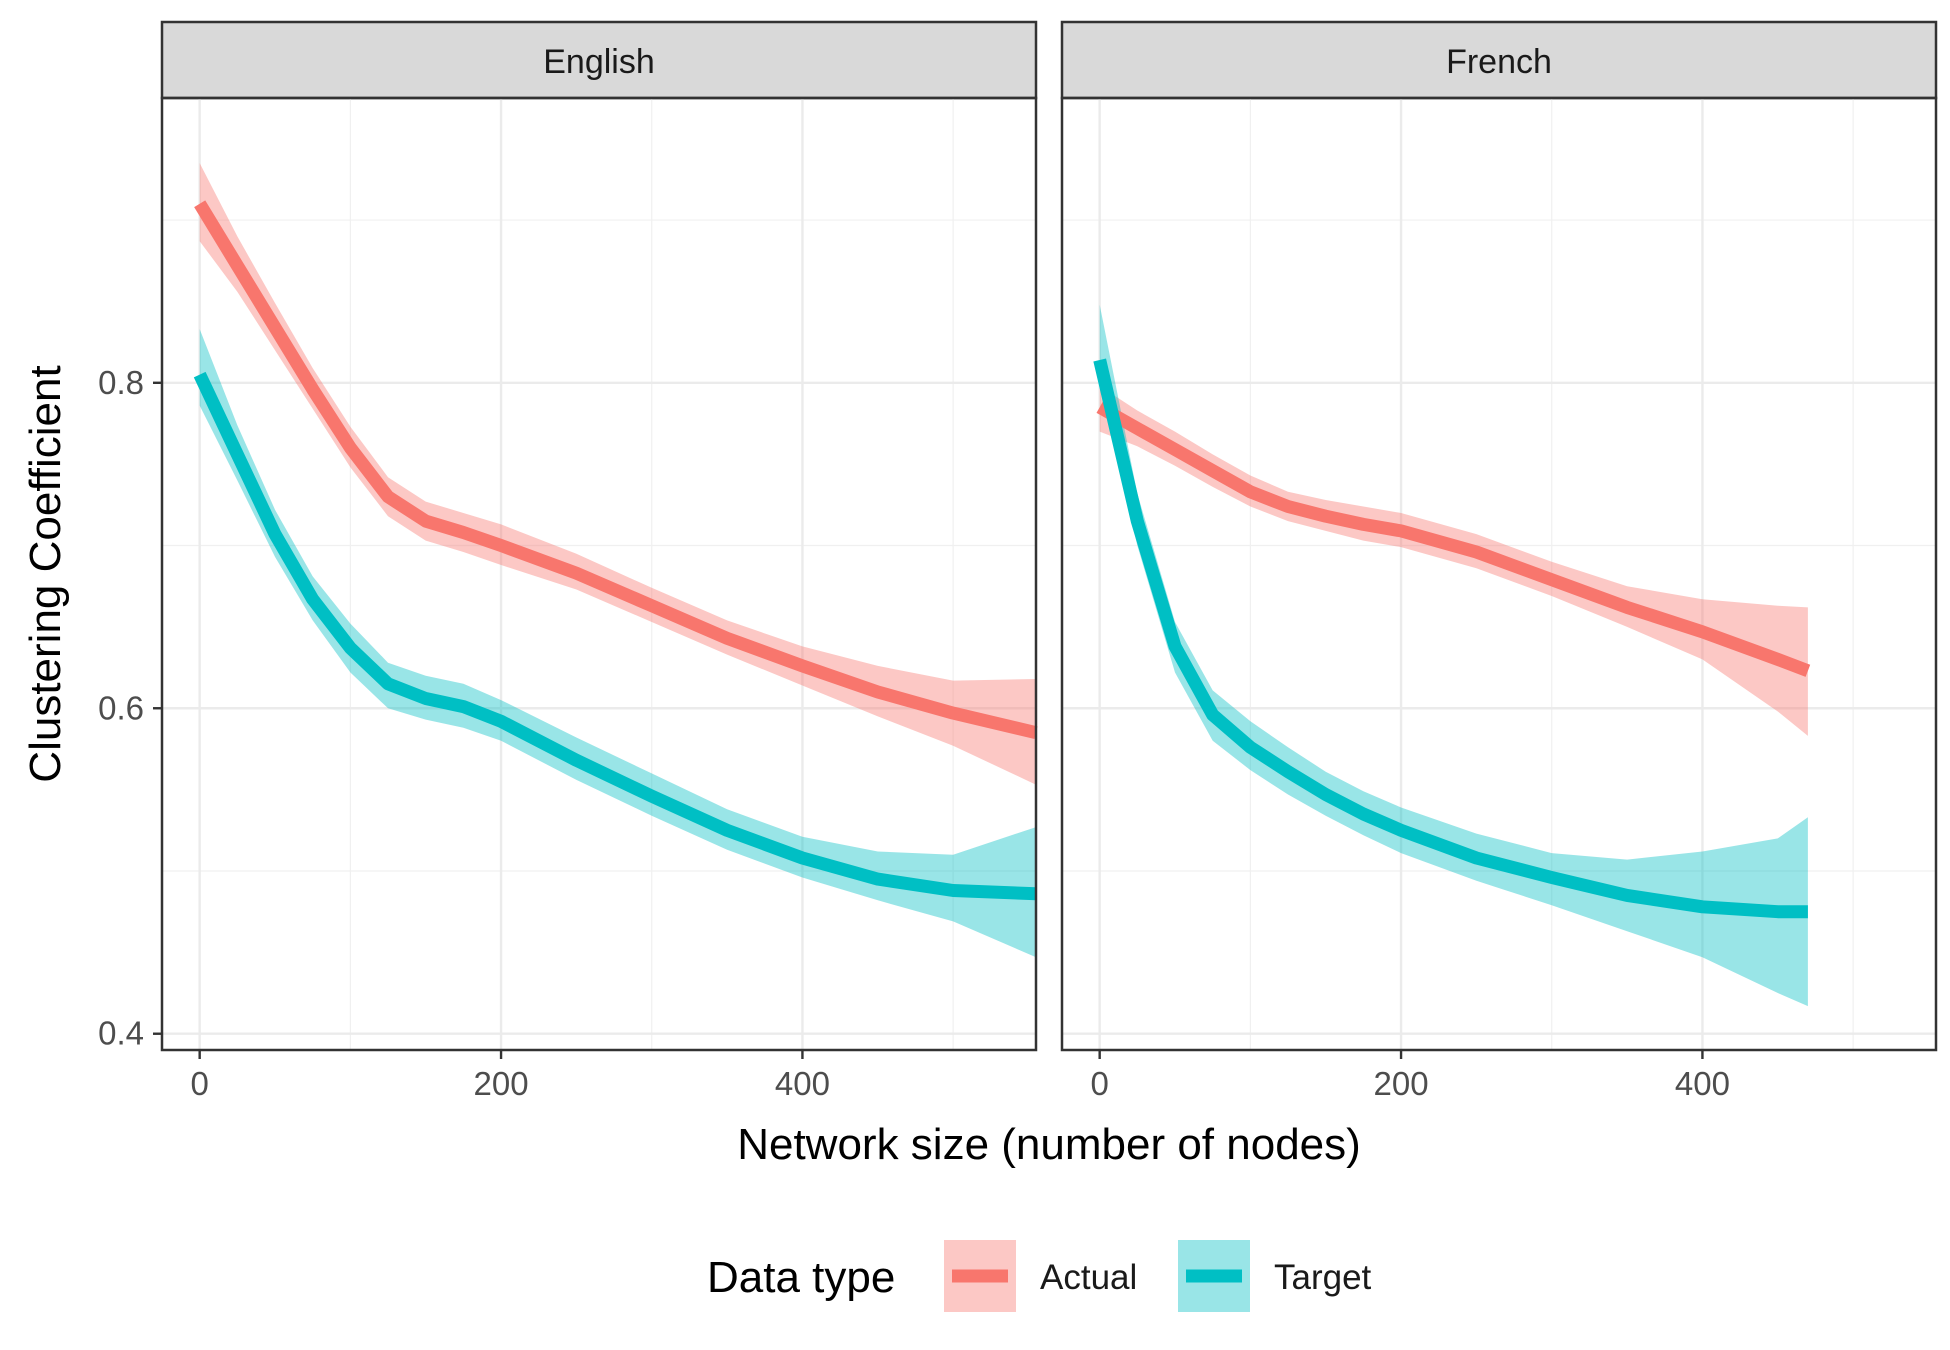 The width and height of the screenshot is (1950, 1350). I want to click on facet-title-french: French, so click(1499, 62).